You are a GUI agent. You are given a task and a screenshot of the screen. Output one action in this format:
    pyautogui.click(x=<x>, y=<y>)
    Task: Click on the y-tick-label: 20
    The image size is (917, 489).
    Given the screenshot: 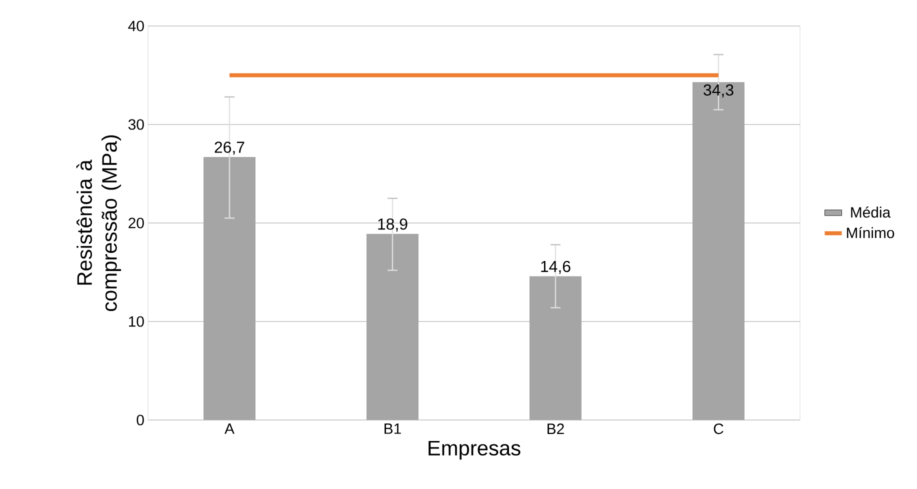 What is the action you would take?
    pyautogui.click(x=136, y=223)
    